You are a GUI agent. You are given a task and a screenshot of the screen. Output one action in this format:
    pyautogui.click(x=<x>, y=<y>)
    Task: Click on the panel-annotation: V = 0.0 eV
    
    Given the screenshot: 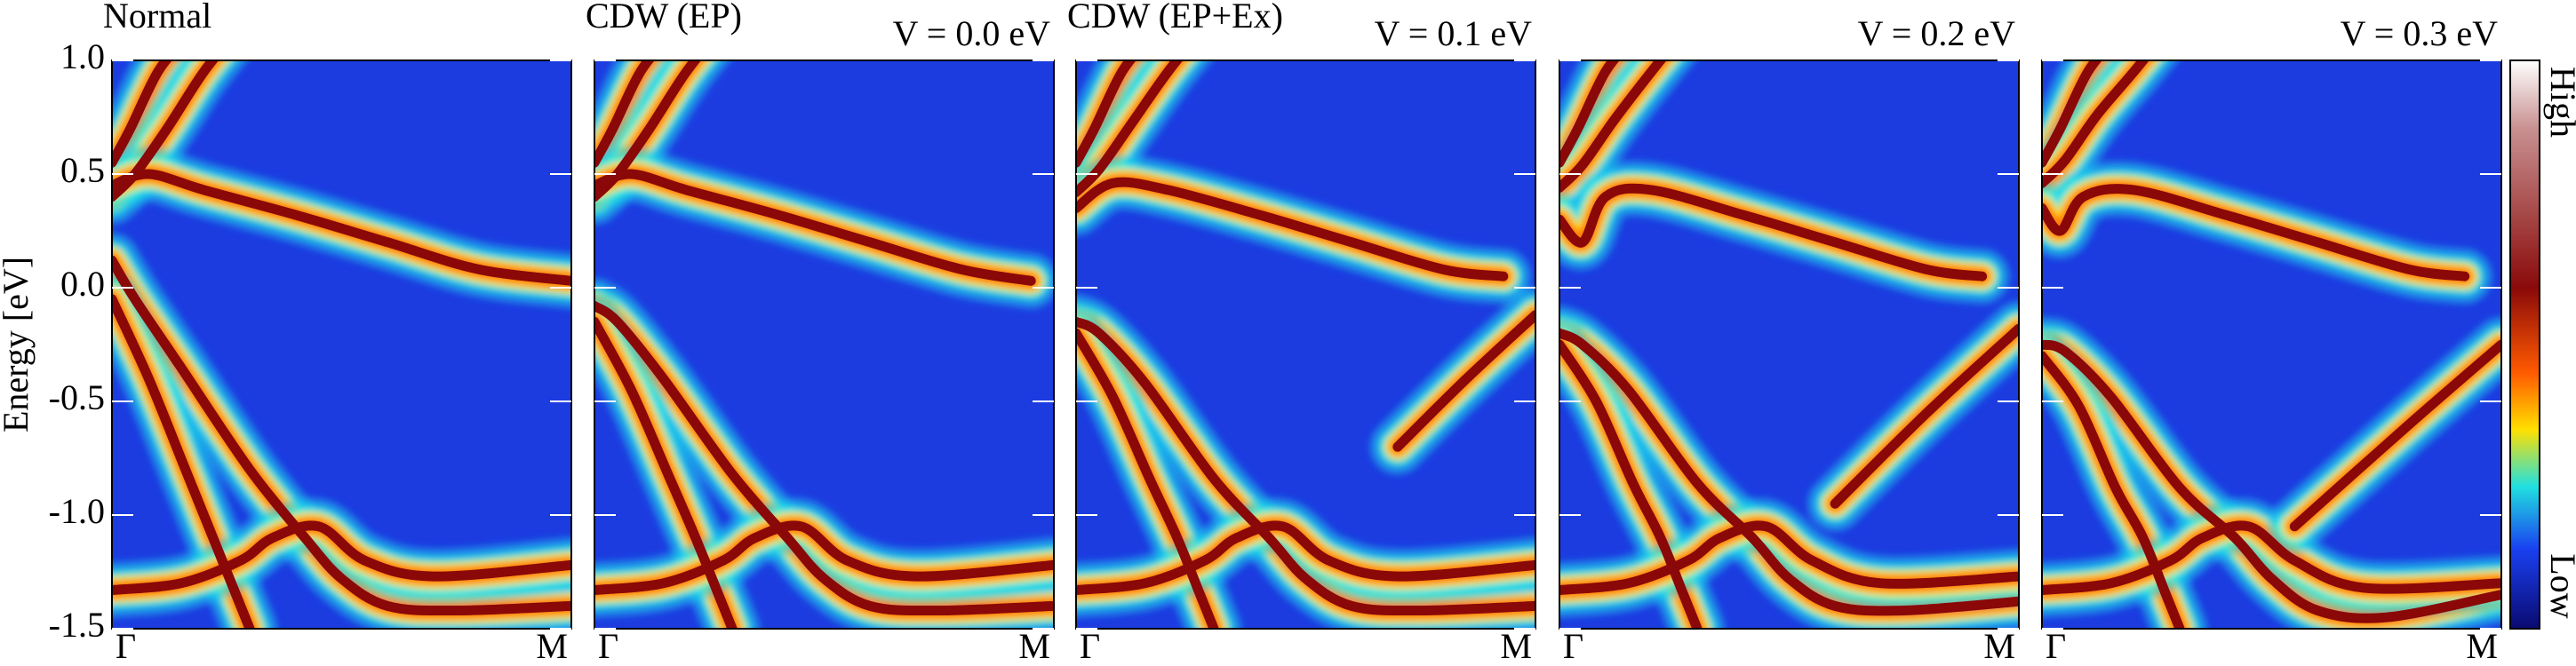 What is the action you would take?
    pyautogui.click(x=972, y=33)
    